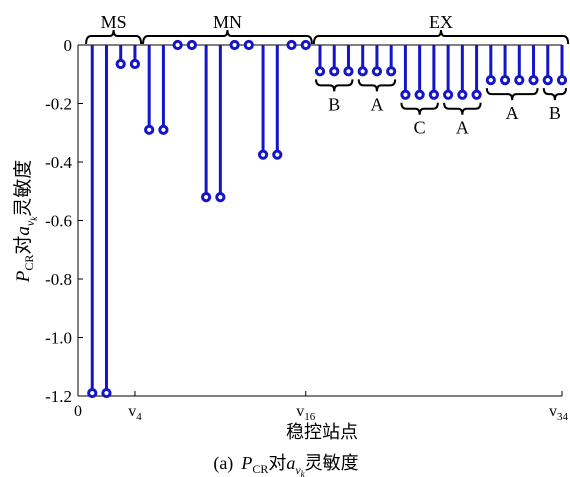  I want to click on y-tick-label: -0.4, so click(58, 162).